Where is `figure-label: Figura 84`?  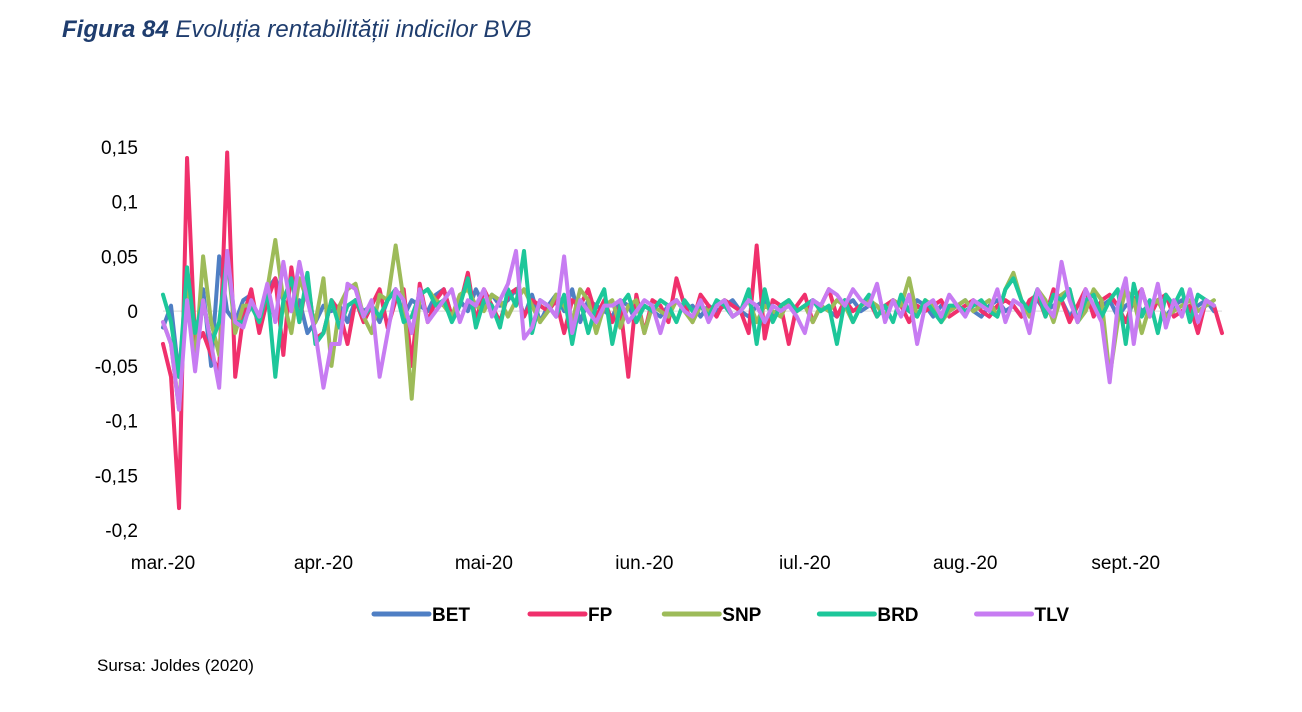
figure-label: Figura 84 is located at coordinates (115, 29).